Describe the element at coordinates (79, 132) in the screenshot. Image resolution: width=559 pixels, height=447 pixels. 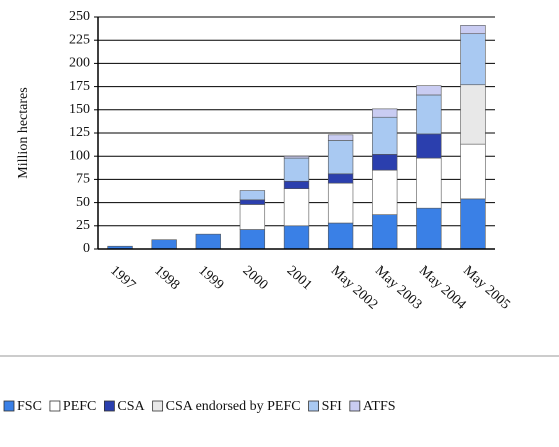
I see `y-tick-label: 125` at that location.